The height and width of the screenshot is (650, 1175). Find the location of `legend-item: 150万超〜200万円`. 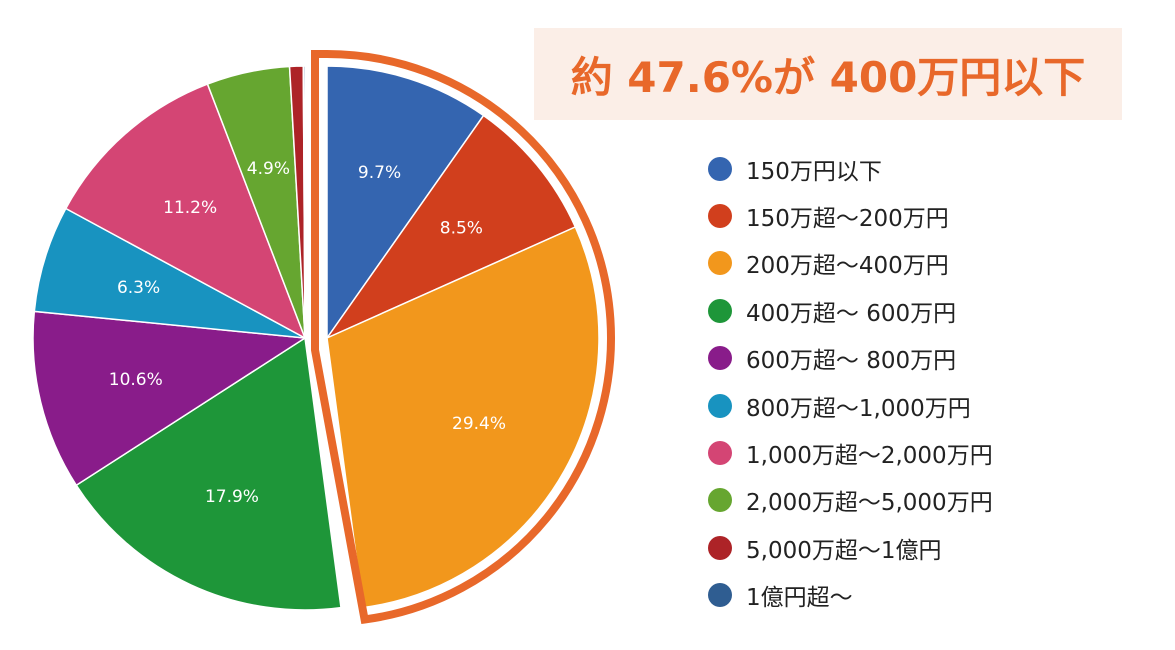

legend-item: 150万超〜200万円 is located at coordinates (928, 215).